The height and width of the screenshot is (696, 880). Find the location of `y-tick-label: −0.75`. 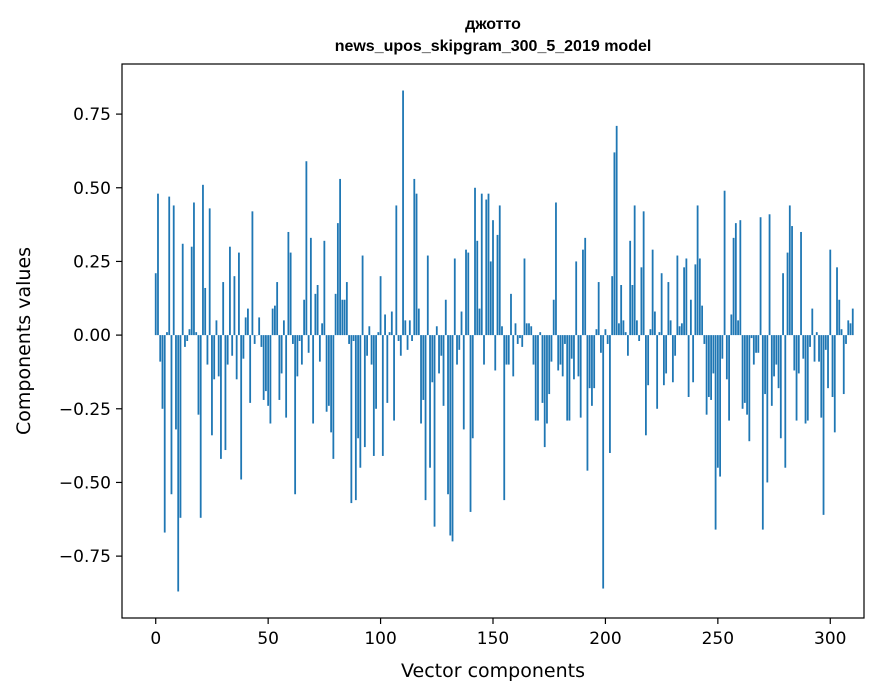

y-tick-label: −0.75 is located at coordinates (85, 557).